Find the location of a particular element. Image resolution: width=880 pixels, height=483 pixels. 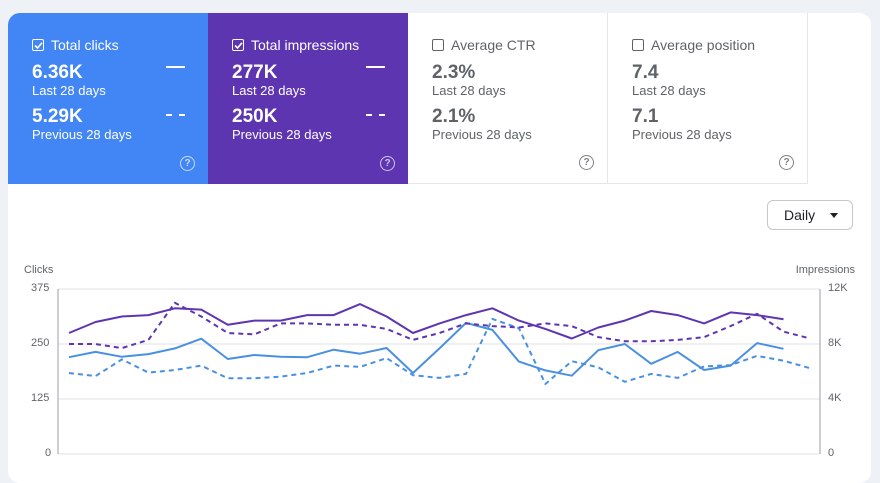

y-right-tick: 8K is located at coordinates (835, 343).